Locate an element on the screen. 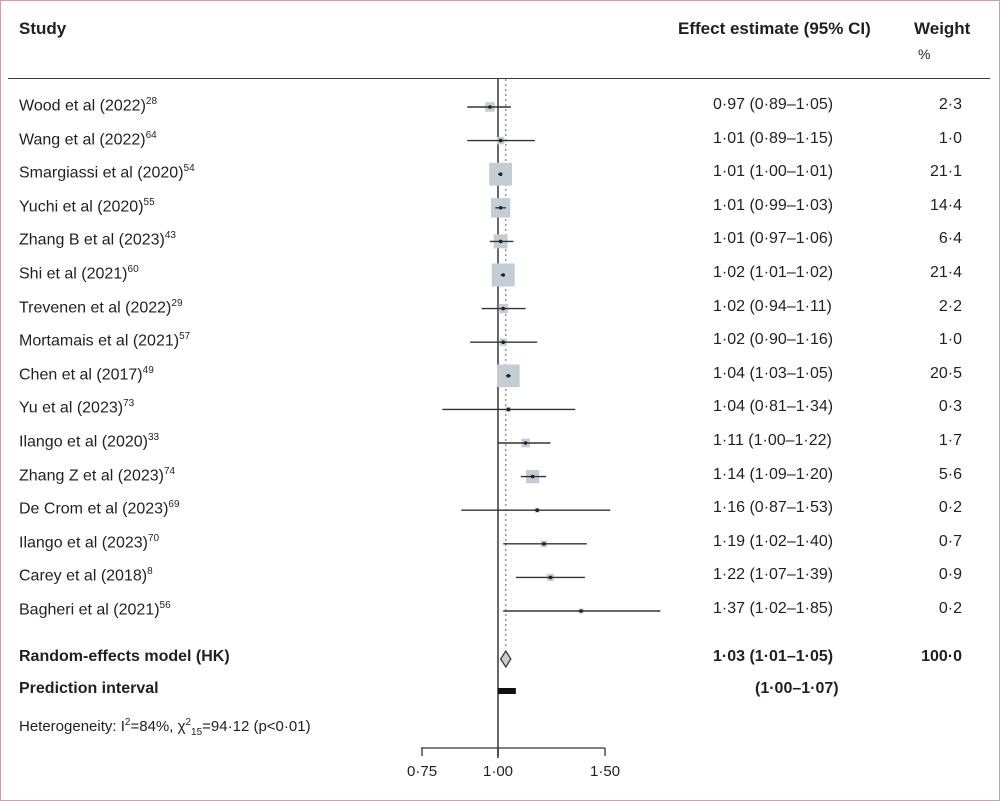  study-weight-text: 0·3 is located at coordinates (950, 407).